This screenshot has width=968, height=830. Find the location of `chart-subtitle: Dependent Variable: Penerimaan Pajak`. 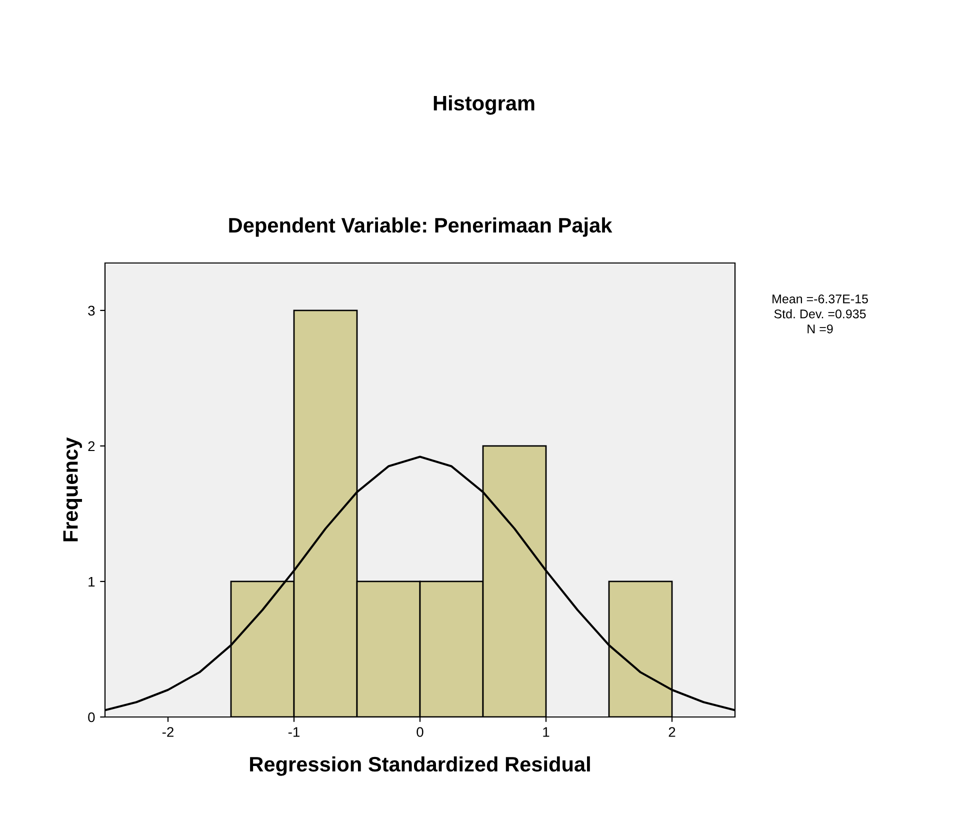

chart-subtitle: Dependent Variable: Penerimaan Pajak is located at coordinates (420, 227).